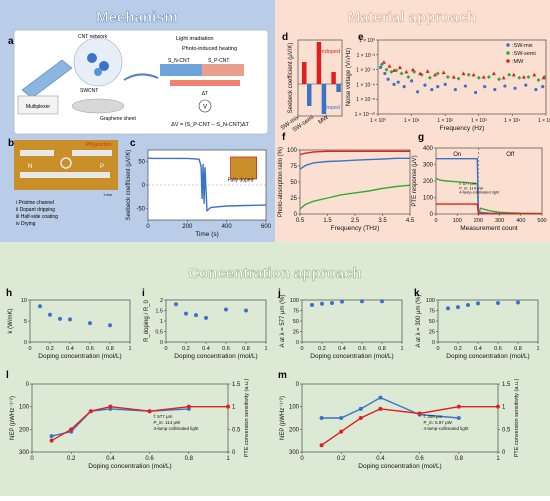  What do you see at coordinates (205, 83) in the screenshot?
I see `delta-t-bar` at bounding box center [205, 83].